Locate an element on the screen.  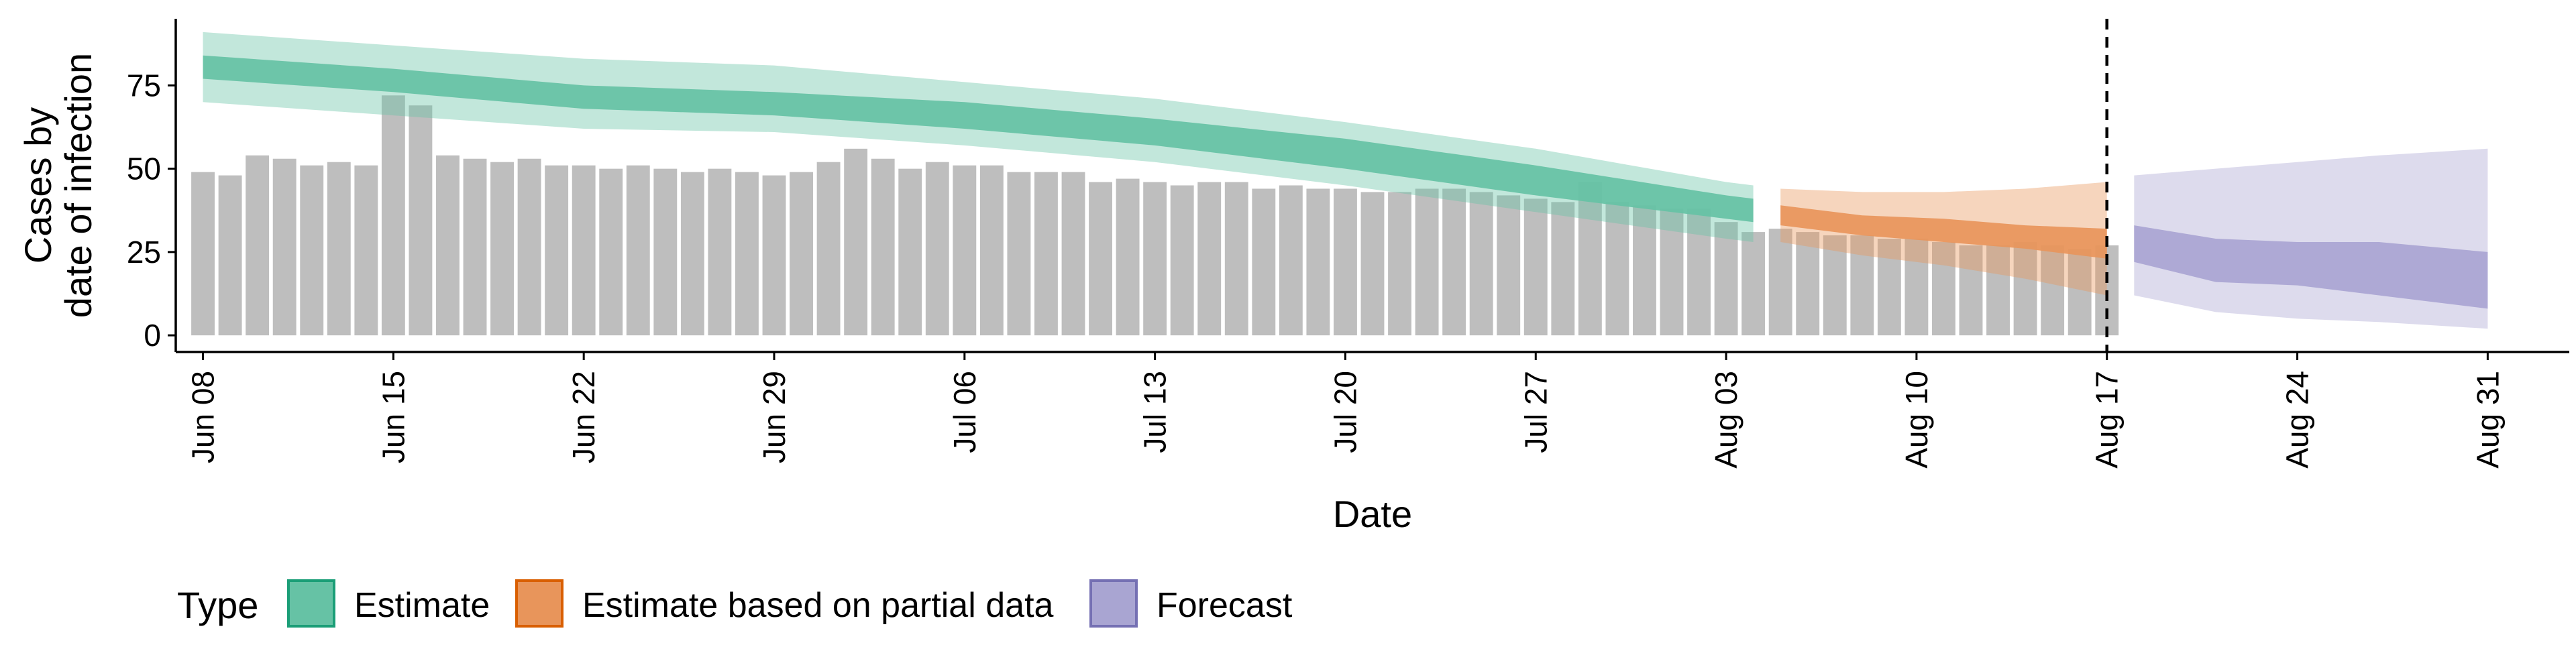
y-axis-title: Cases bydate of infection is located at coordinates (58, 185).